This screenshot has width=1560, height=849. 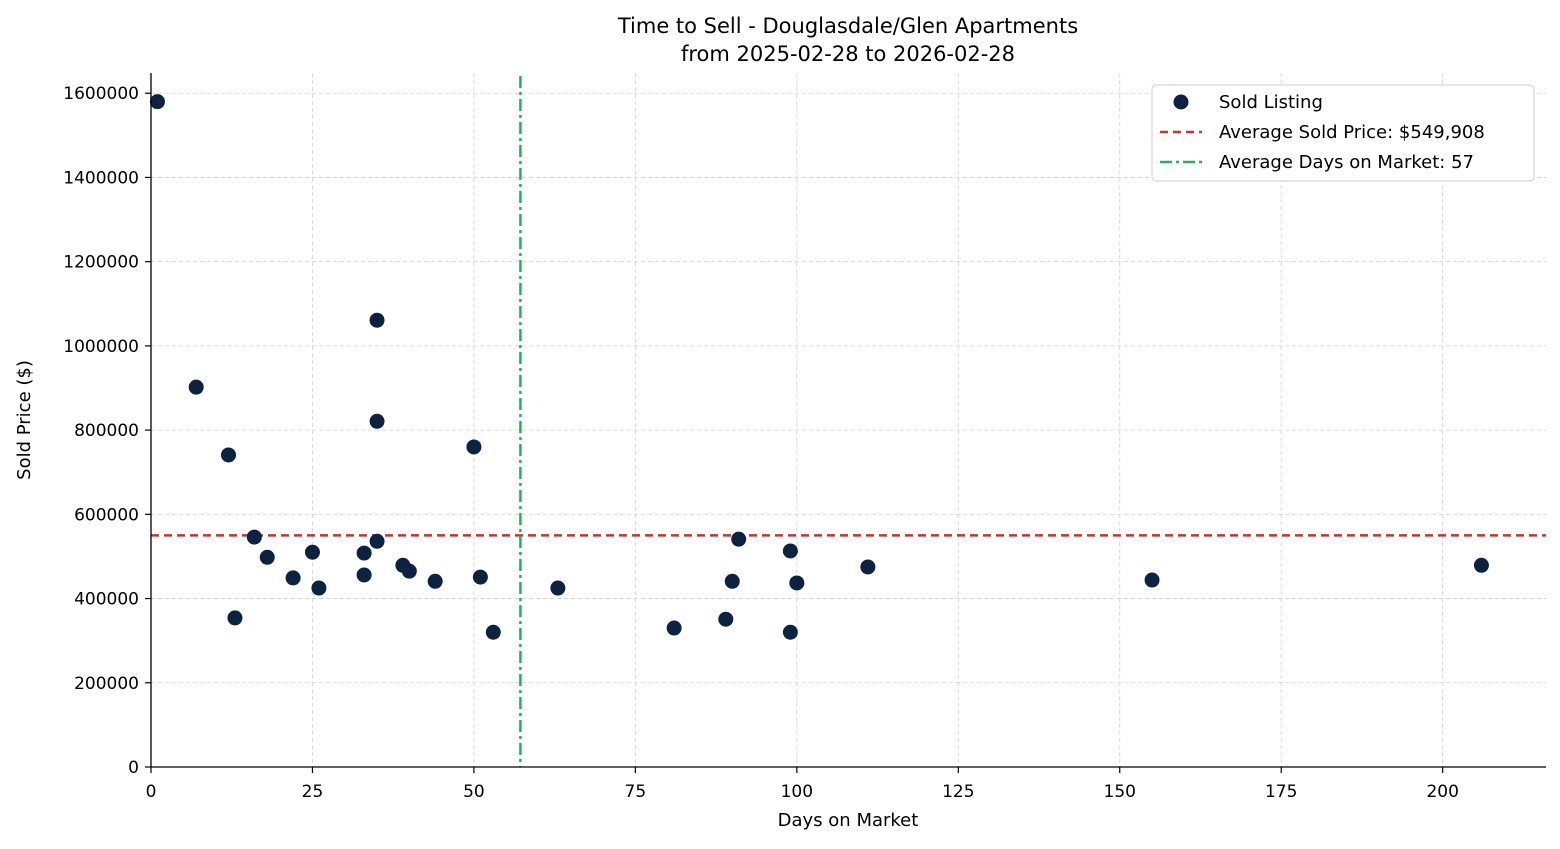 What do you see at coordinates (958, 792) in the screenshot?
I see `x-tick-label: 125` at bounding box center [958, 792].